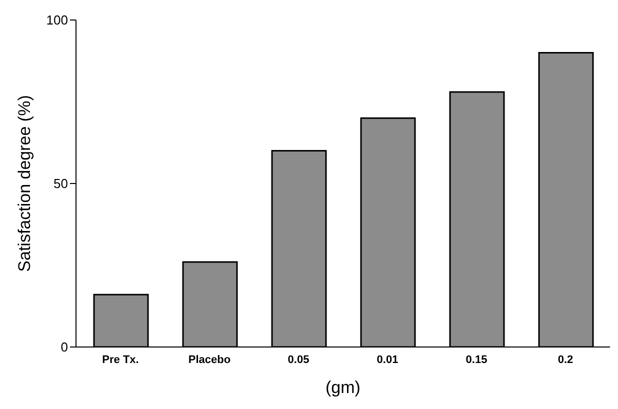 Image resolution: width=618 pixels, height=409 pixels. Describe the element at coordinates (120, 360) in the screenshot. I see `x-tick-label: Pre Tx.` at that location.